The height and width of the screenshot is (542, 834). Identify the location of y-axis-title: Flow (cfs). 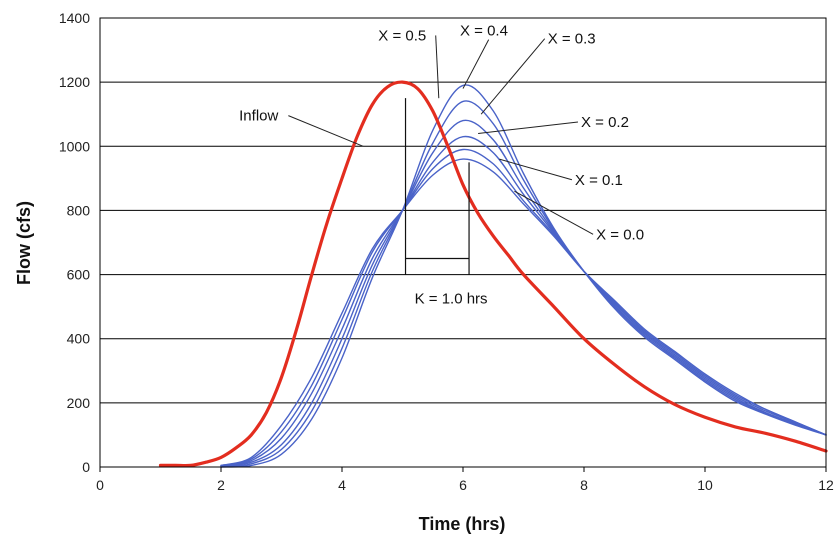
(24, 243).